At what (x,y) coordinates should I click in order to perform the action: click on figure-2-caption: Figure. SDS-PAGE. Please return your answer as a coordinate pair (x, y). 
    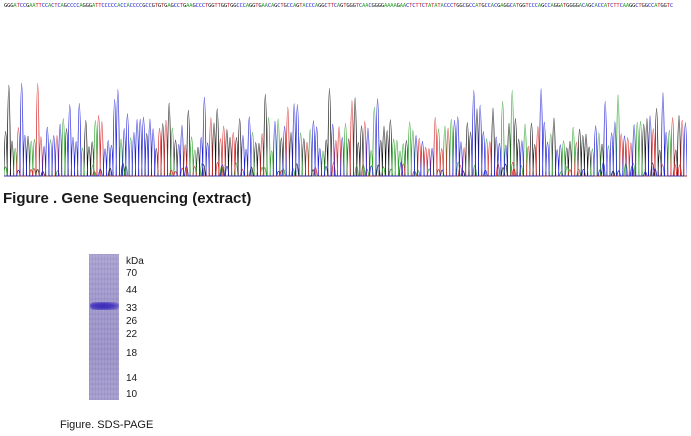
    Looking at the image, I should click on (107, 425).